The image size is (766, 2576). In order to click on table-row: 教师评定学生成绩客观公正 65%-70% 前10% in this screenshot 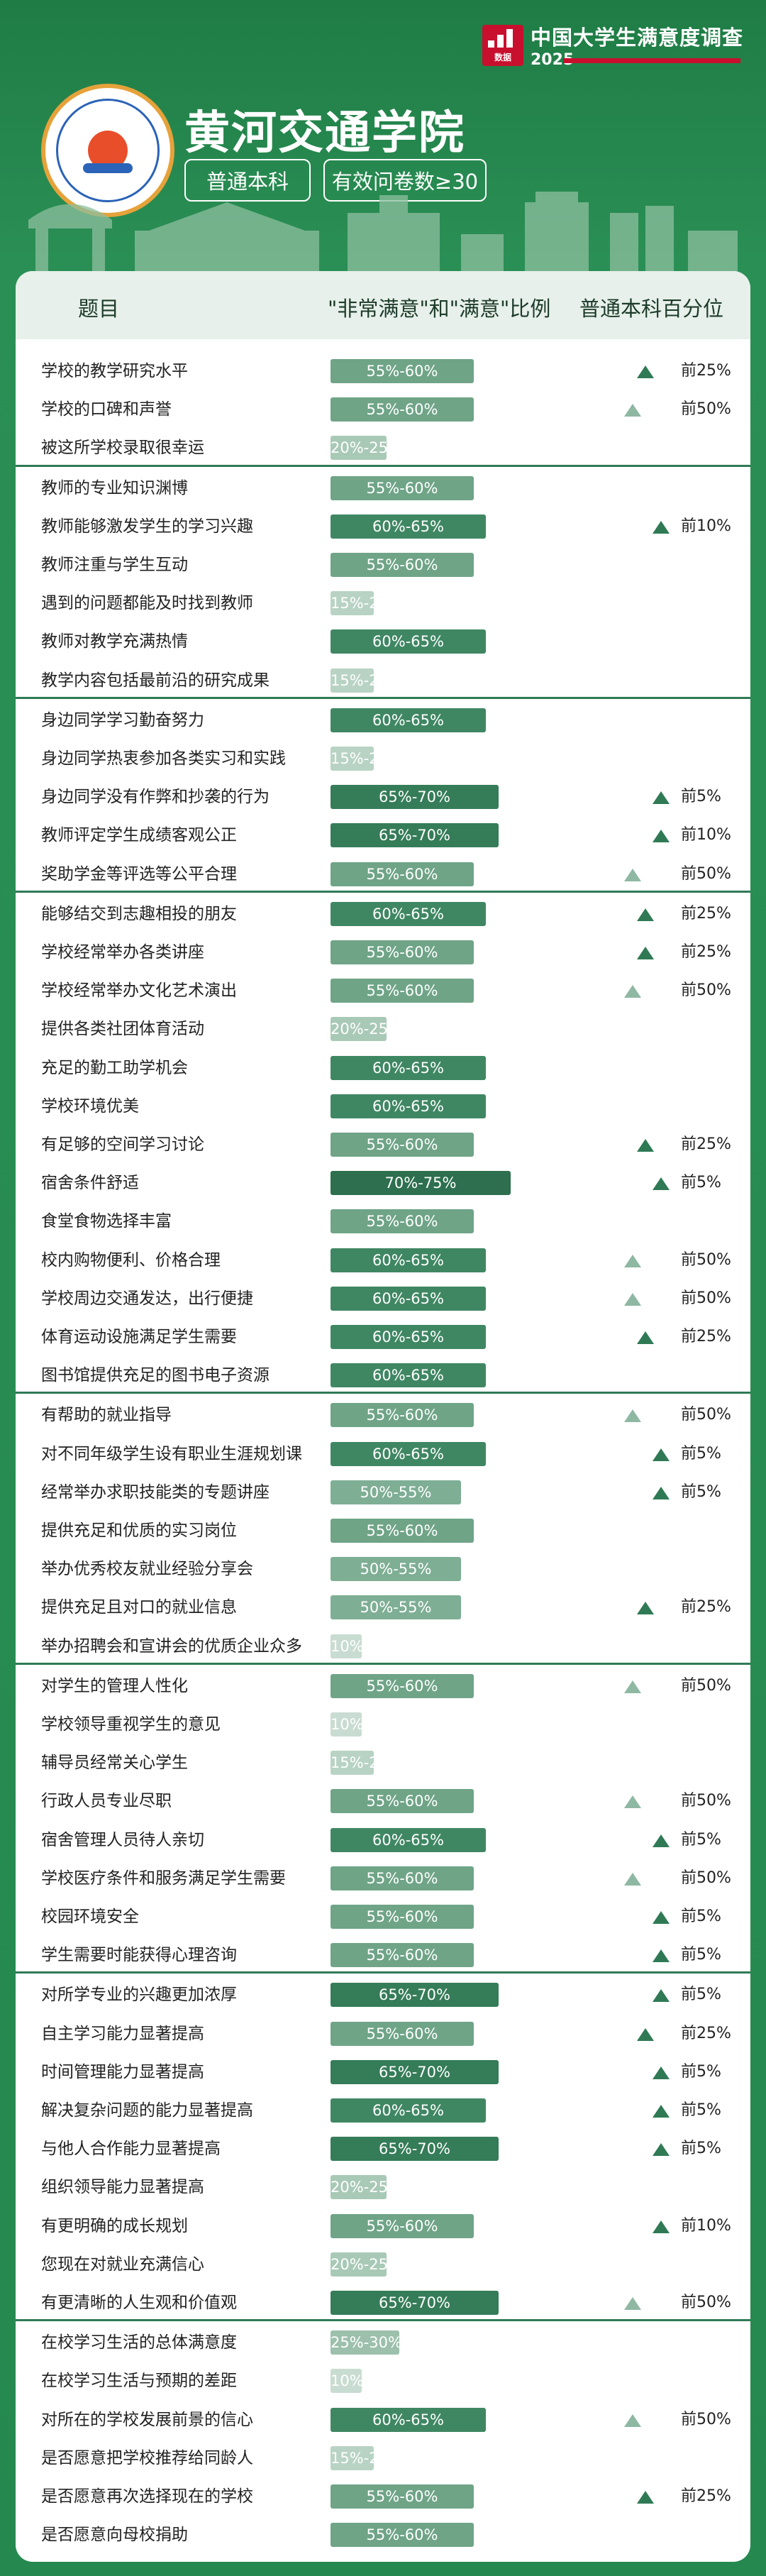, I will do `click(383, 835)`.